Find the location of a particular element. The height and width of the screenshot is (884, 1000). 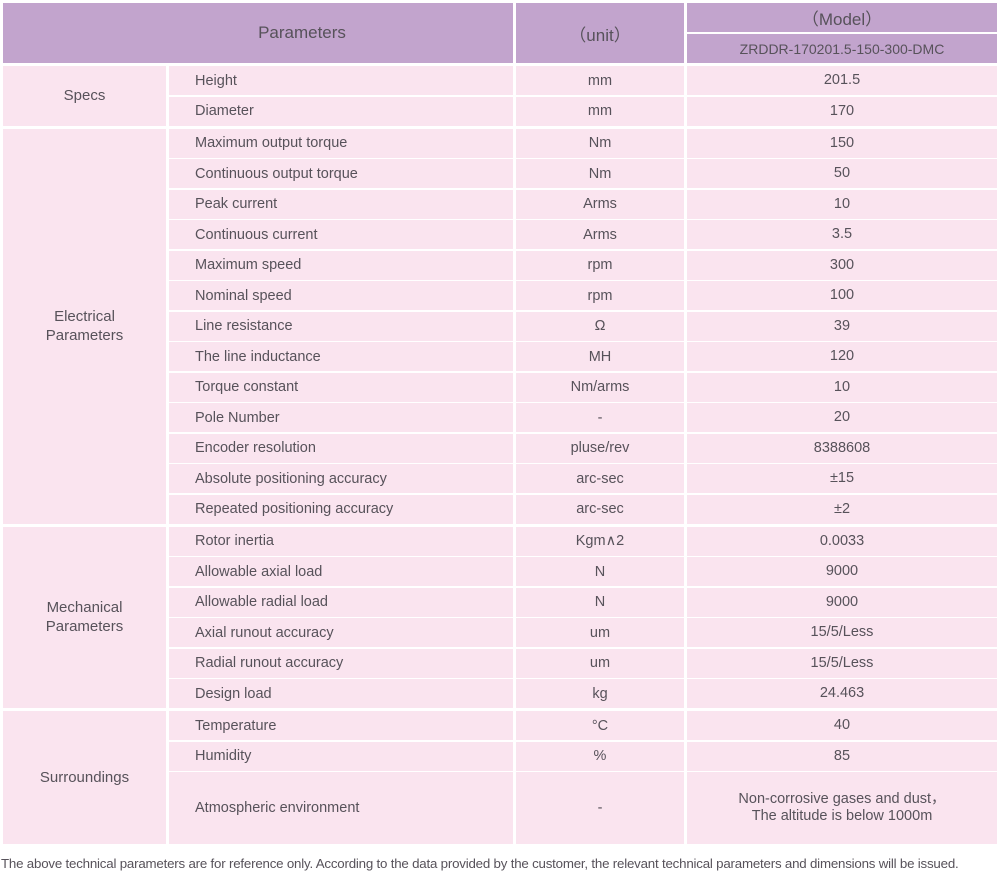

unit-cell: Nm/arms is located at coordinates (600, 387).